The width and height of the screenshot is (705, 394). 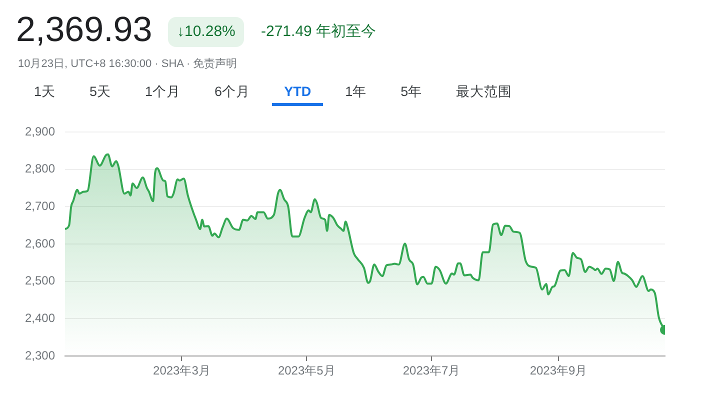 I want to click on y-tick-label: 2,600, so click(x=40, y=243).